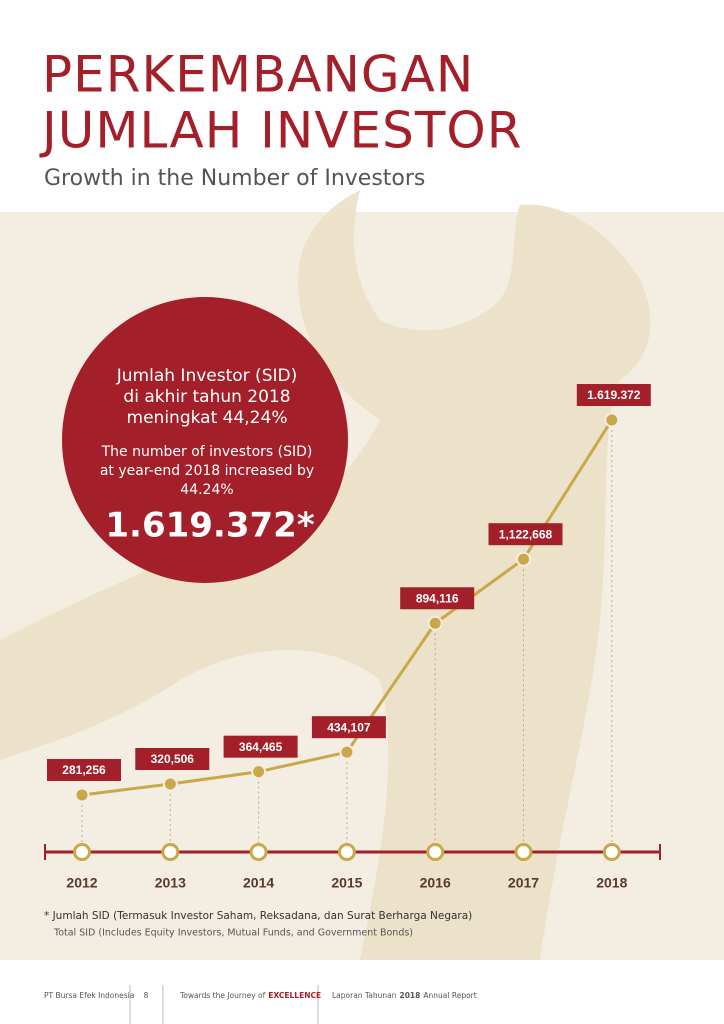  What do you see at coordinates (89, 995) in the screenshot?
I see `footer-company: PT Bursa Efek Indonesia` at bounding box center [89, 995].